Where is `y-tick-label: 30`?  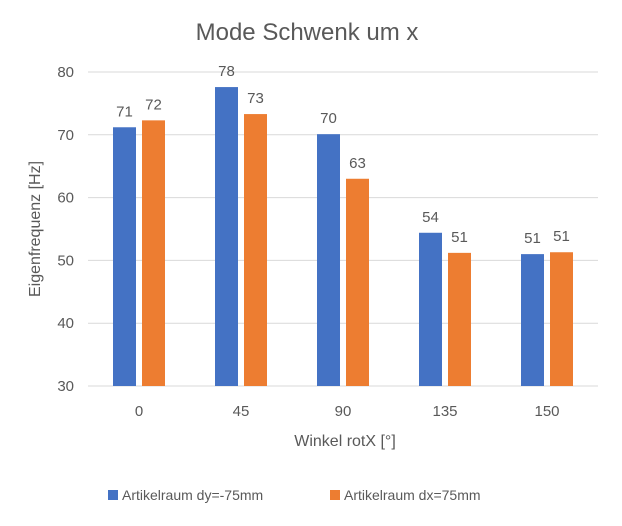 y-tick-label: 30 is located at coordinates (65, 386).